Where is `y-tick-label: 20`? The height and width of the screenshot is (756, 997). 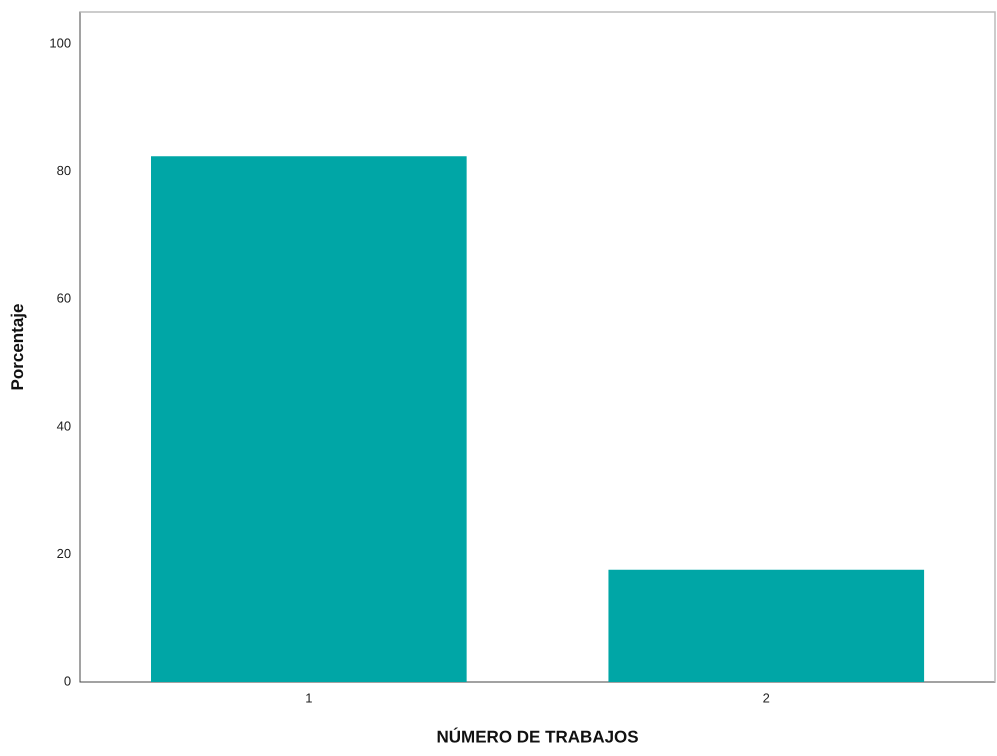 y-tick-label: 20 is located at coordinates (64, 553).